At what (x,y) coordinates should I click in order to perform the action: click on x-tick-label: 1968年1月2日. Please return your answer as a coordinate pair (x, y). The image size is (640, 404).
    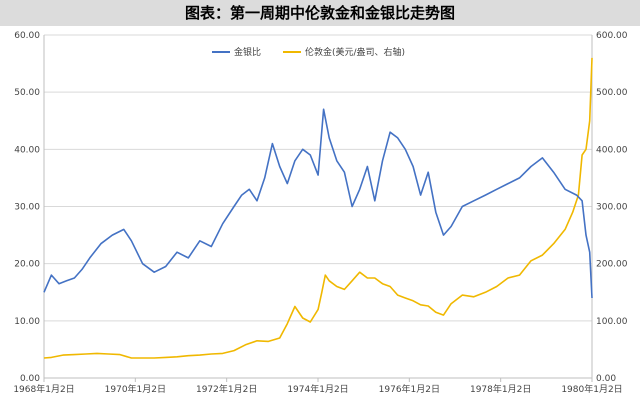
    Looking at the image, I should click on (43, 389).